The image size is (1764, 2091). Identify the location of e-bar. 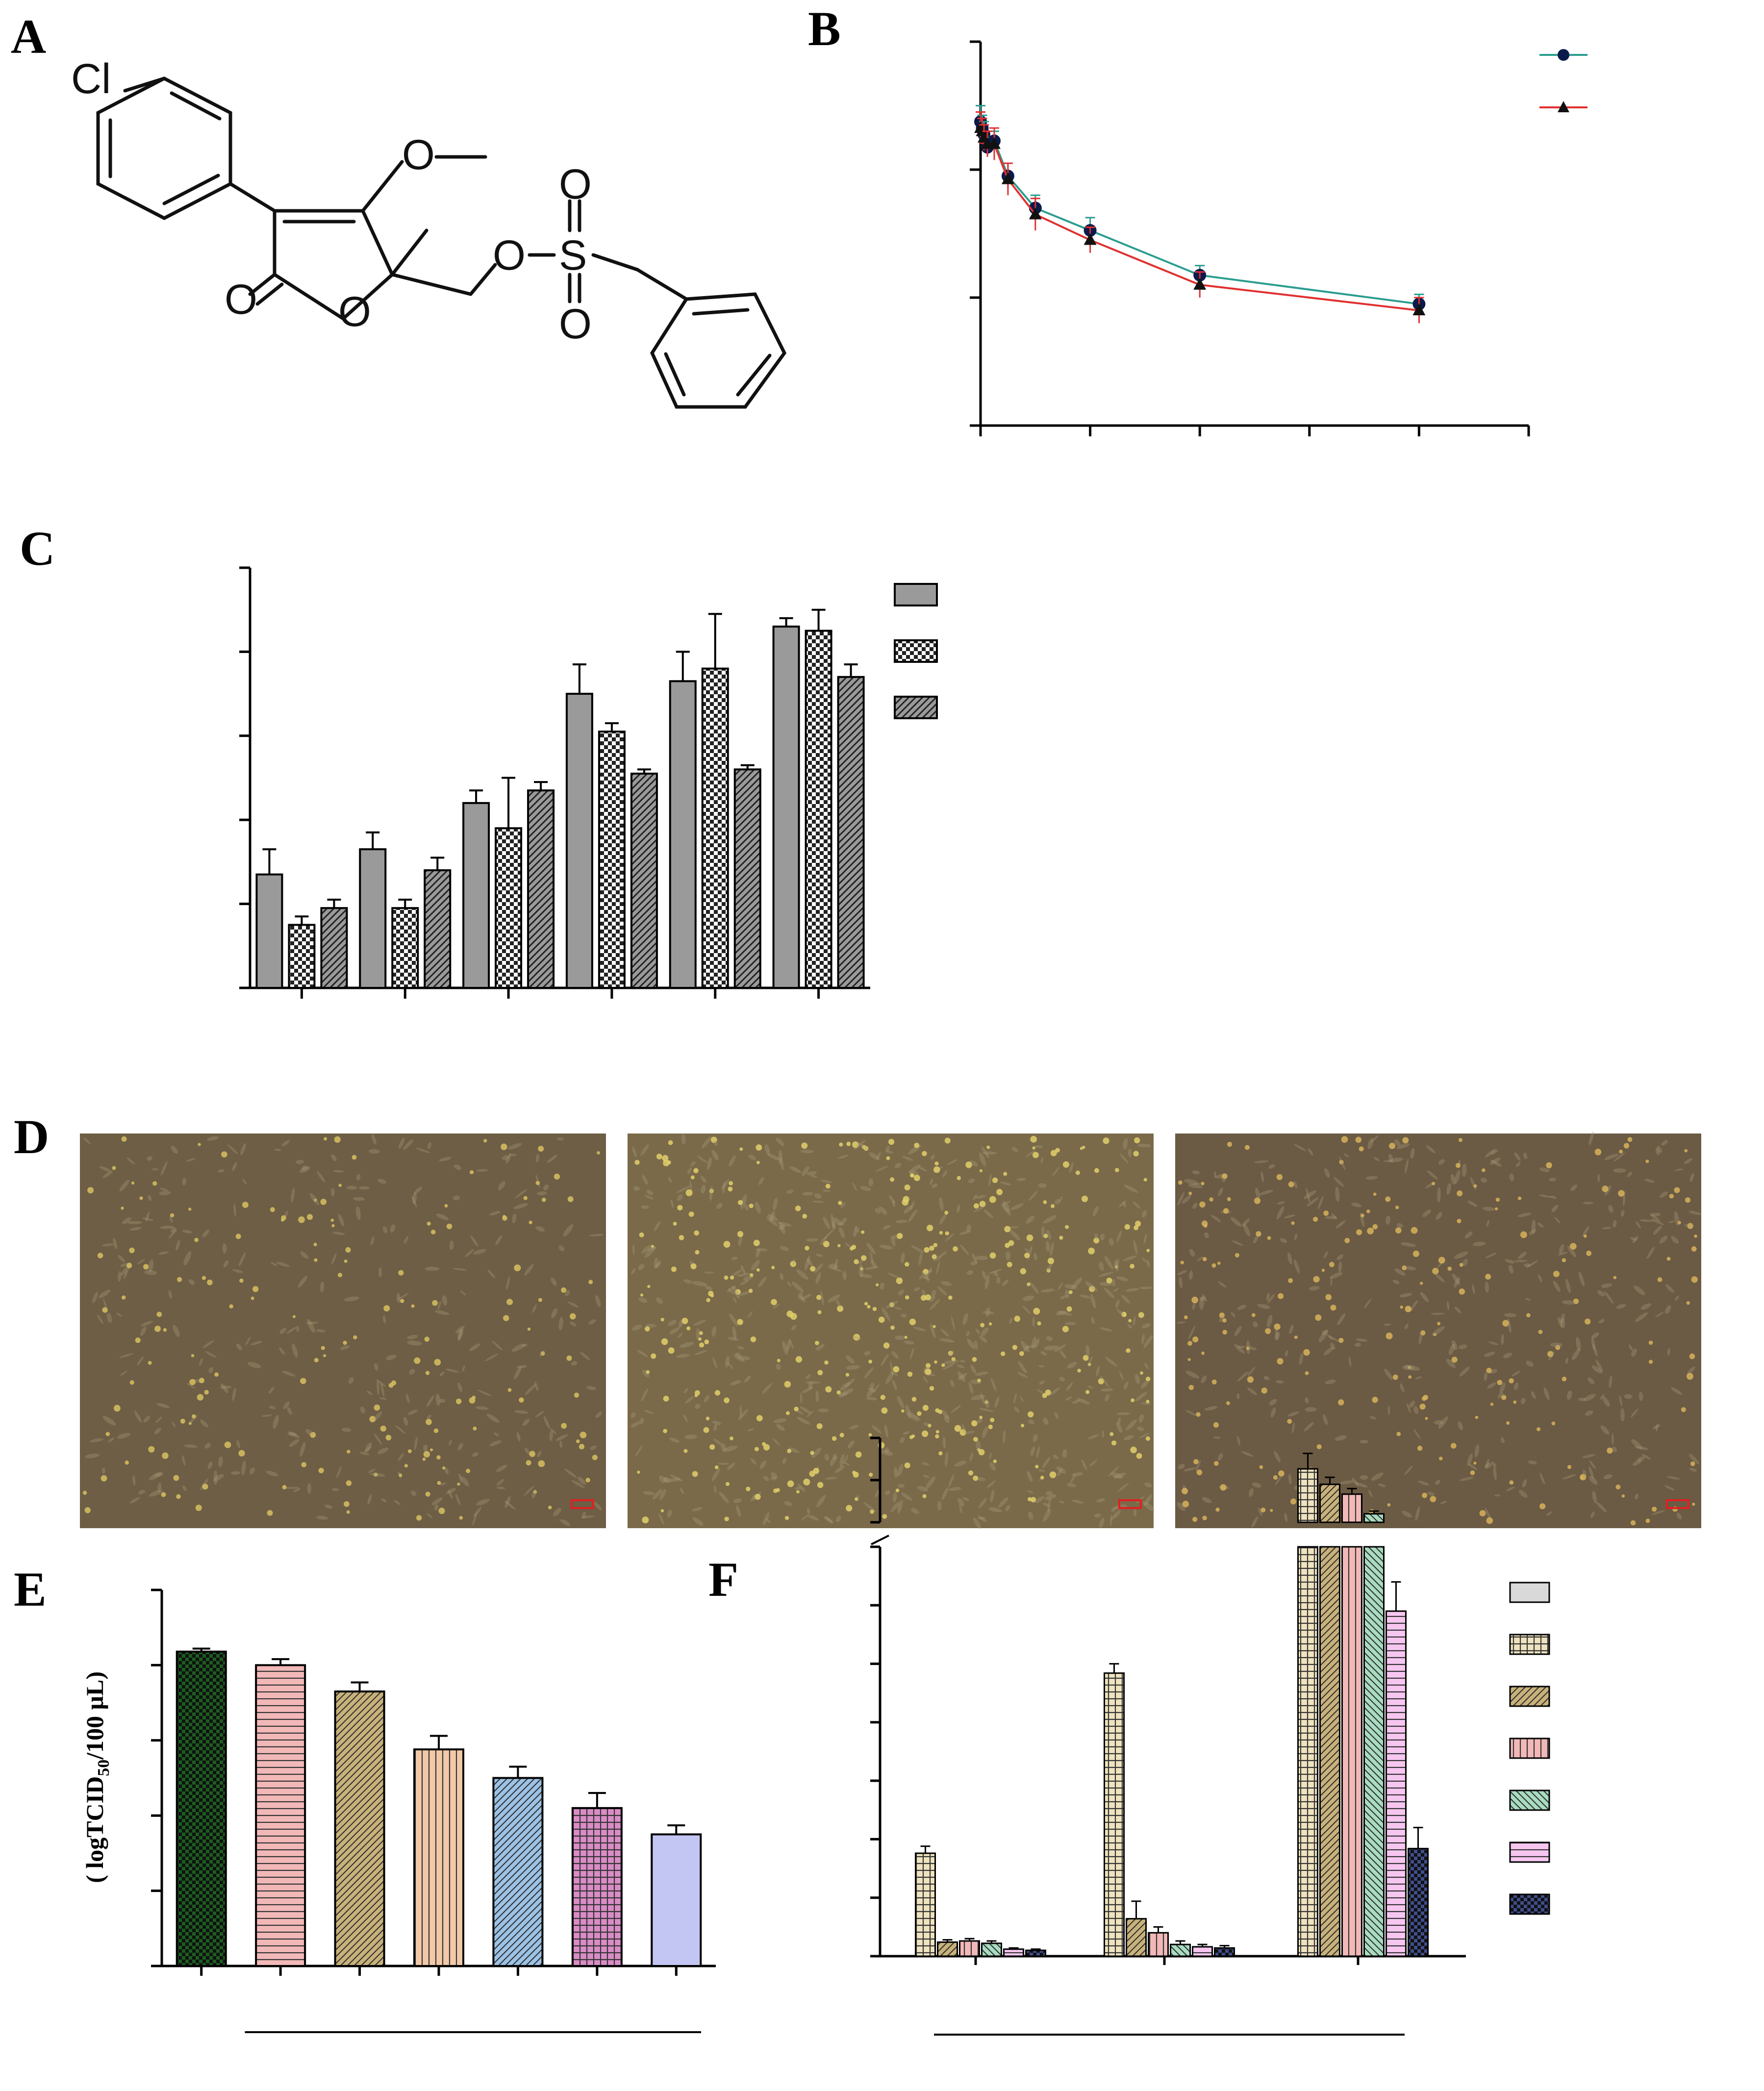
(676, 1900).